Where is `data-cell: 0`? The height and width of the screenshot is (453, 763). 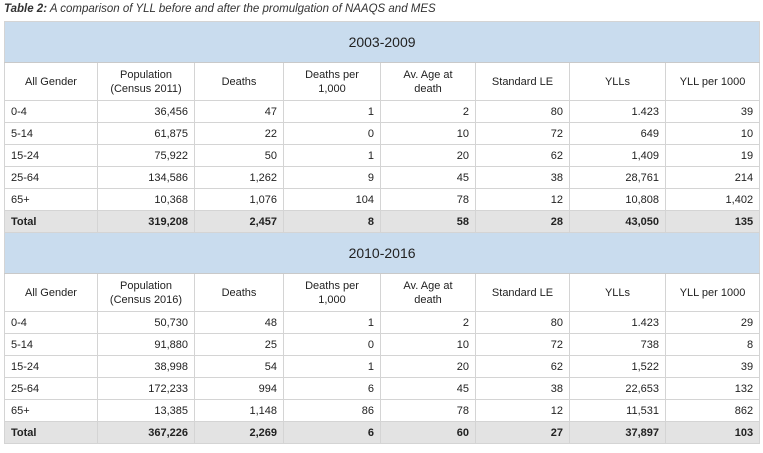
data-cell: 0 is located at coordinates (332, 133).